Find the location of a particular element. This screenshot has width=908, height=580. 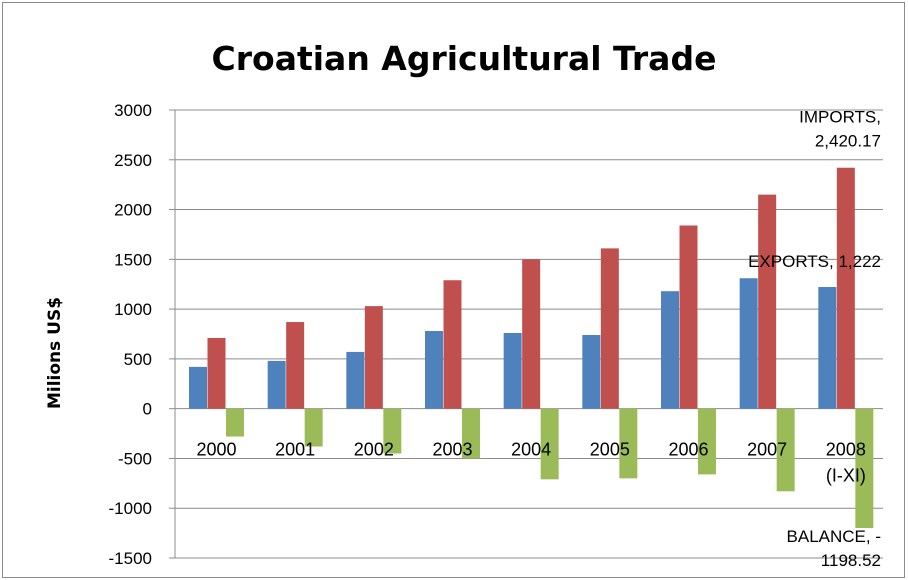

y-tick-labels: 3000 2500 2000 1500 1000 500 0 -500 -1000 -1500 is located at coordinates (130, 334).